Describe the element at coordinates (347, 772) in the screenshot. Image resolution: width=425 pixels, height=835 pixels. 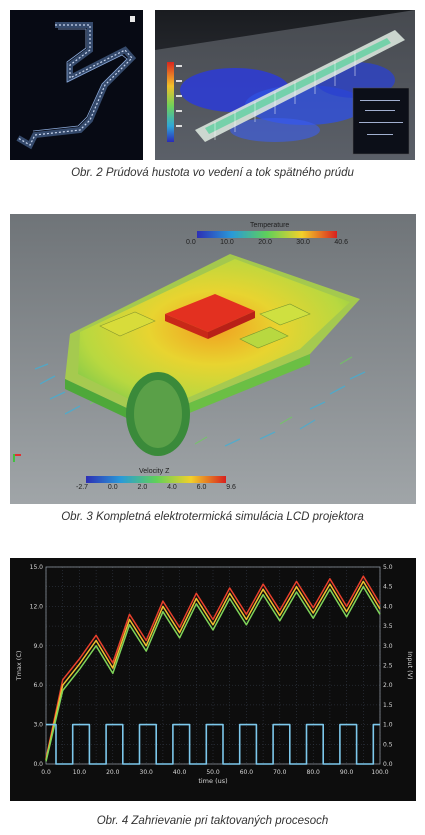
I see `x-tick-label: 90.0` at that location.